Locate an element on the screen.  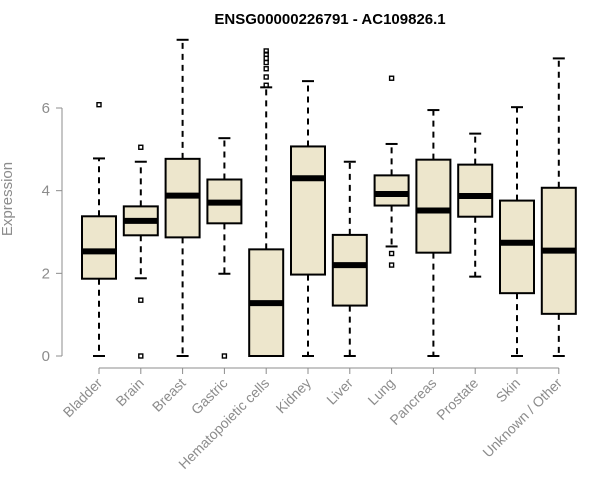
box-group-hematopoietic-cells is located at coordinates (266, 202).